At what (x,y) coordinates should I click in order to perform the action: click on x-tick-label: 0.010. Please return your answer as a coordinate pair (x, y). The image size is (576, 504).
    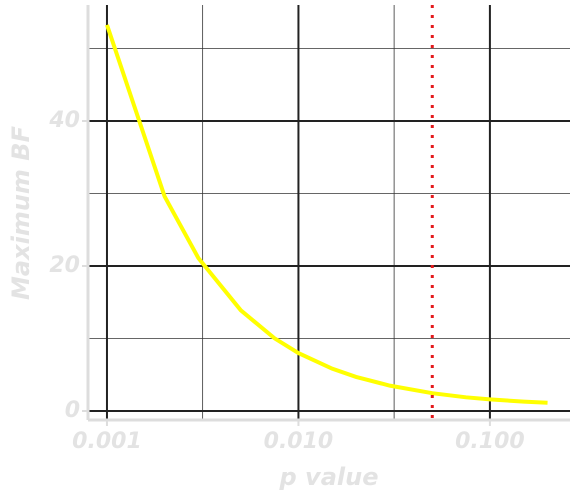
    Looking at the image, I should click on (299, 441).